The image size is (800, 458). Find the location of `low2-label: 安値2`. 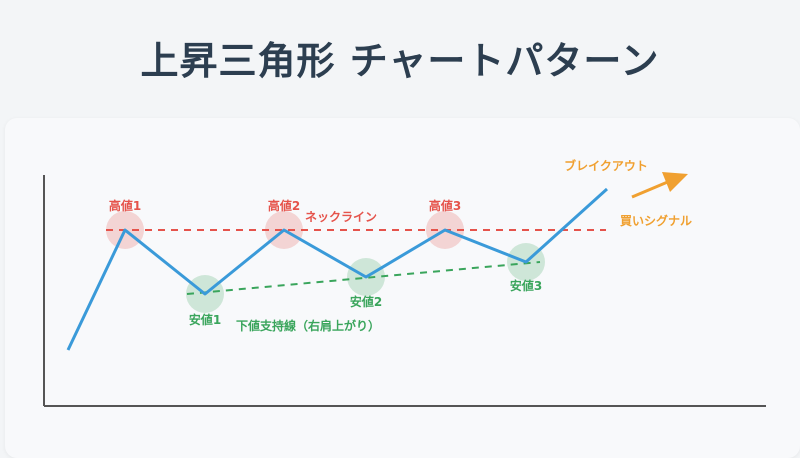

low2-label: 安値2 is located at coordinates (366, 301).